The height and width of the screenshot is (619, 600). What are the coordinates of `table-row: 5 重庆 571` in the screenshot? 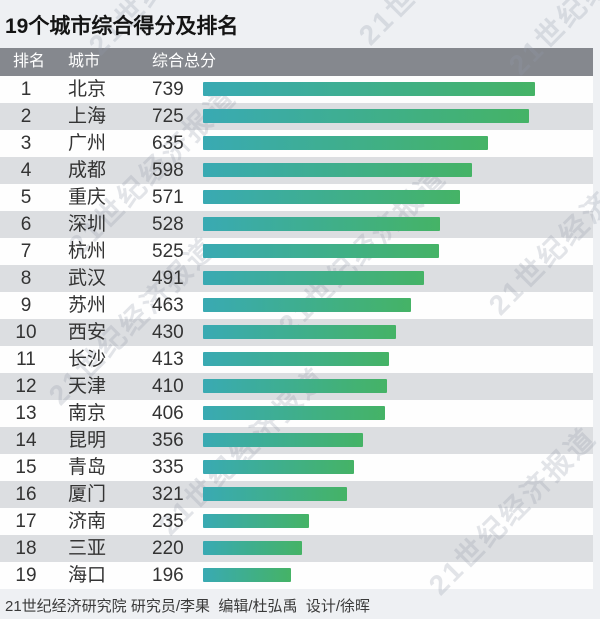 It's located at (296, 197).